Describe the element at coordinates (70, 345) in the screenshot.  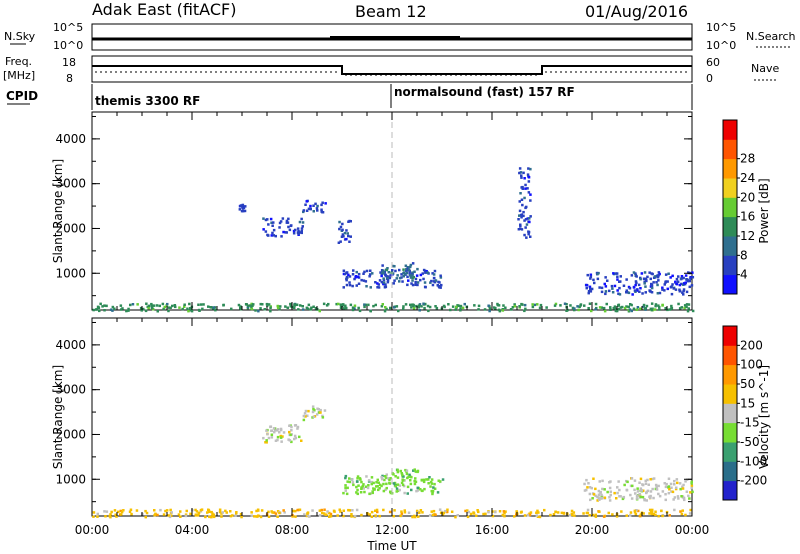
I see `y-tick-label: 4000` at that location.